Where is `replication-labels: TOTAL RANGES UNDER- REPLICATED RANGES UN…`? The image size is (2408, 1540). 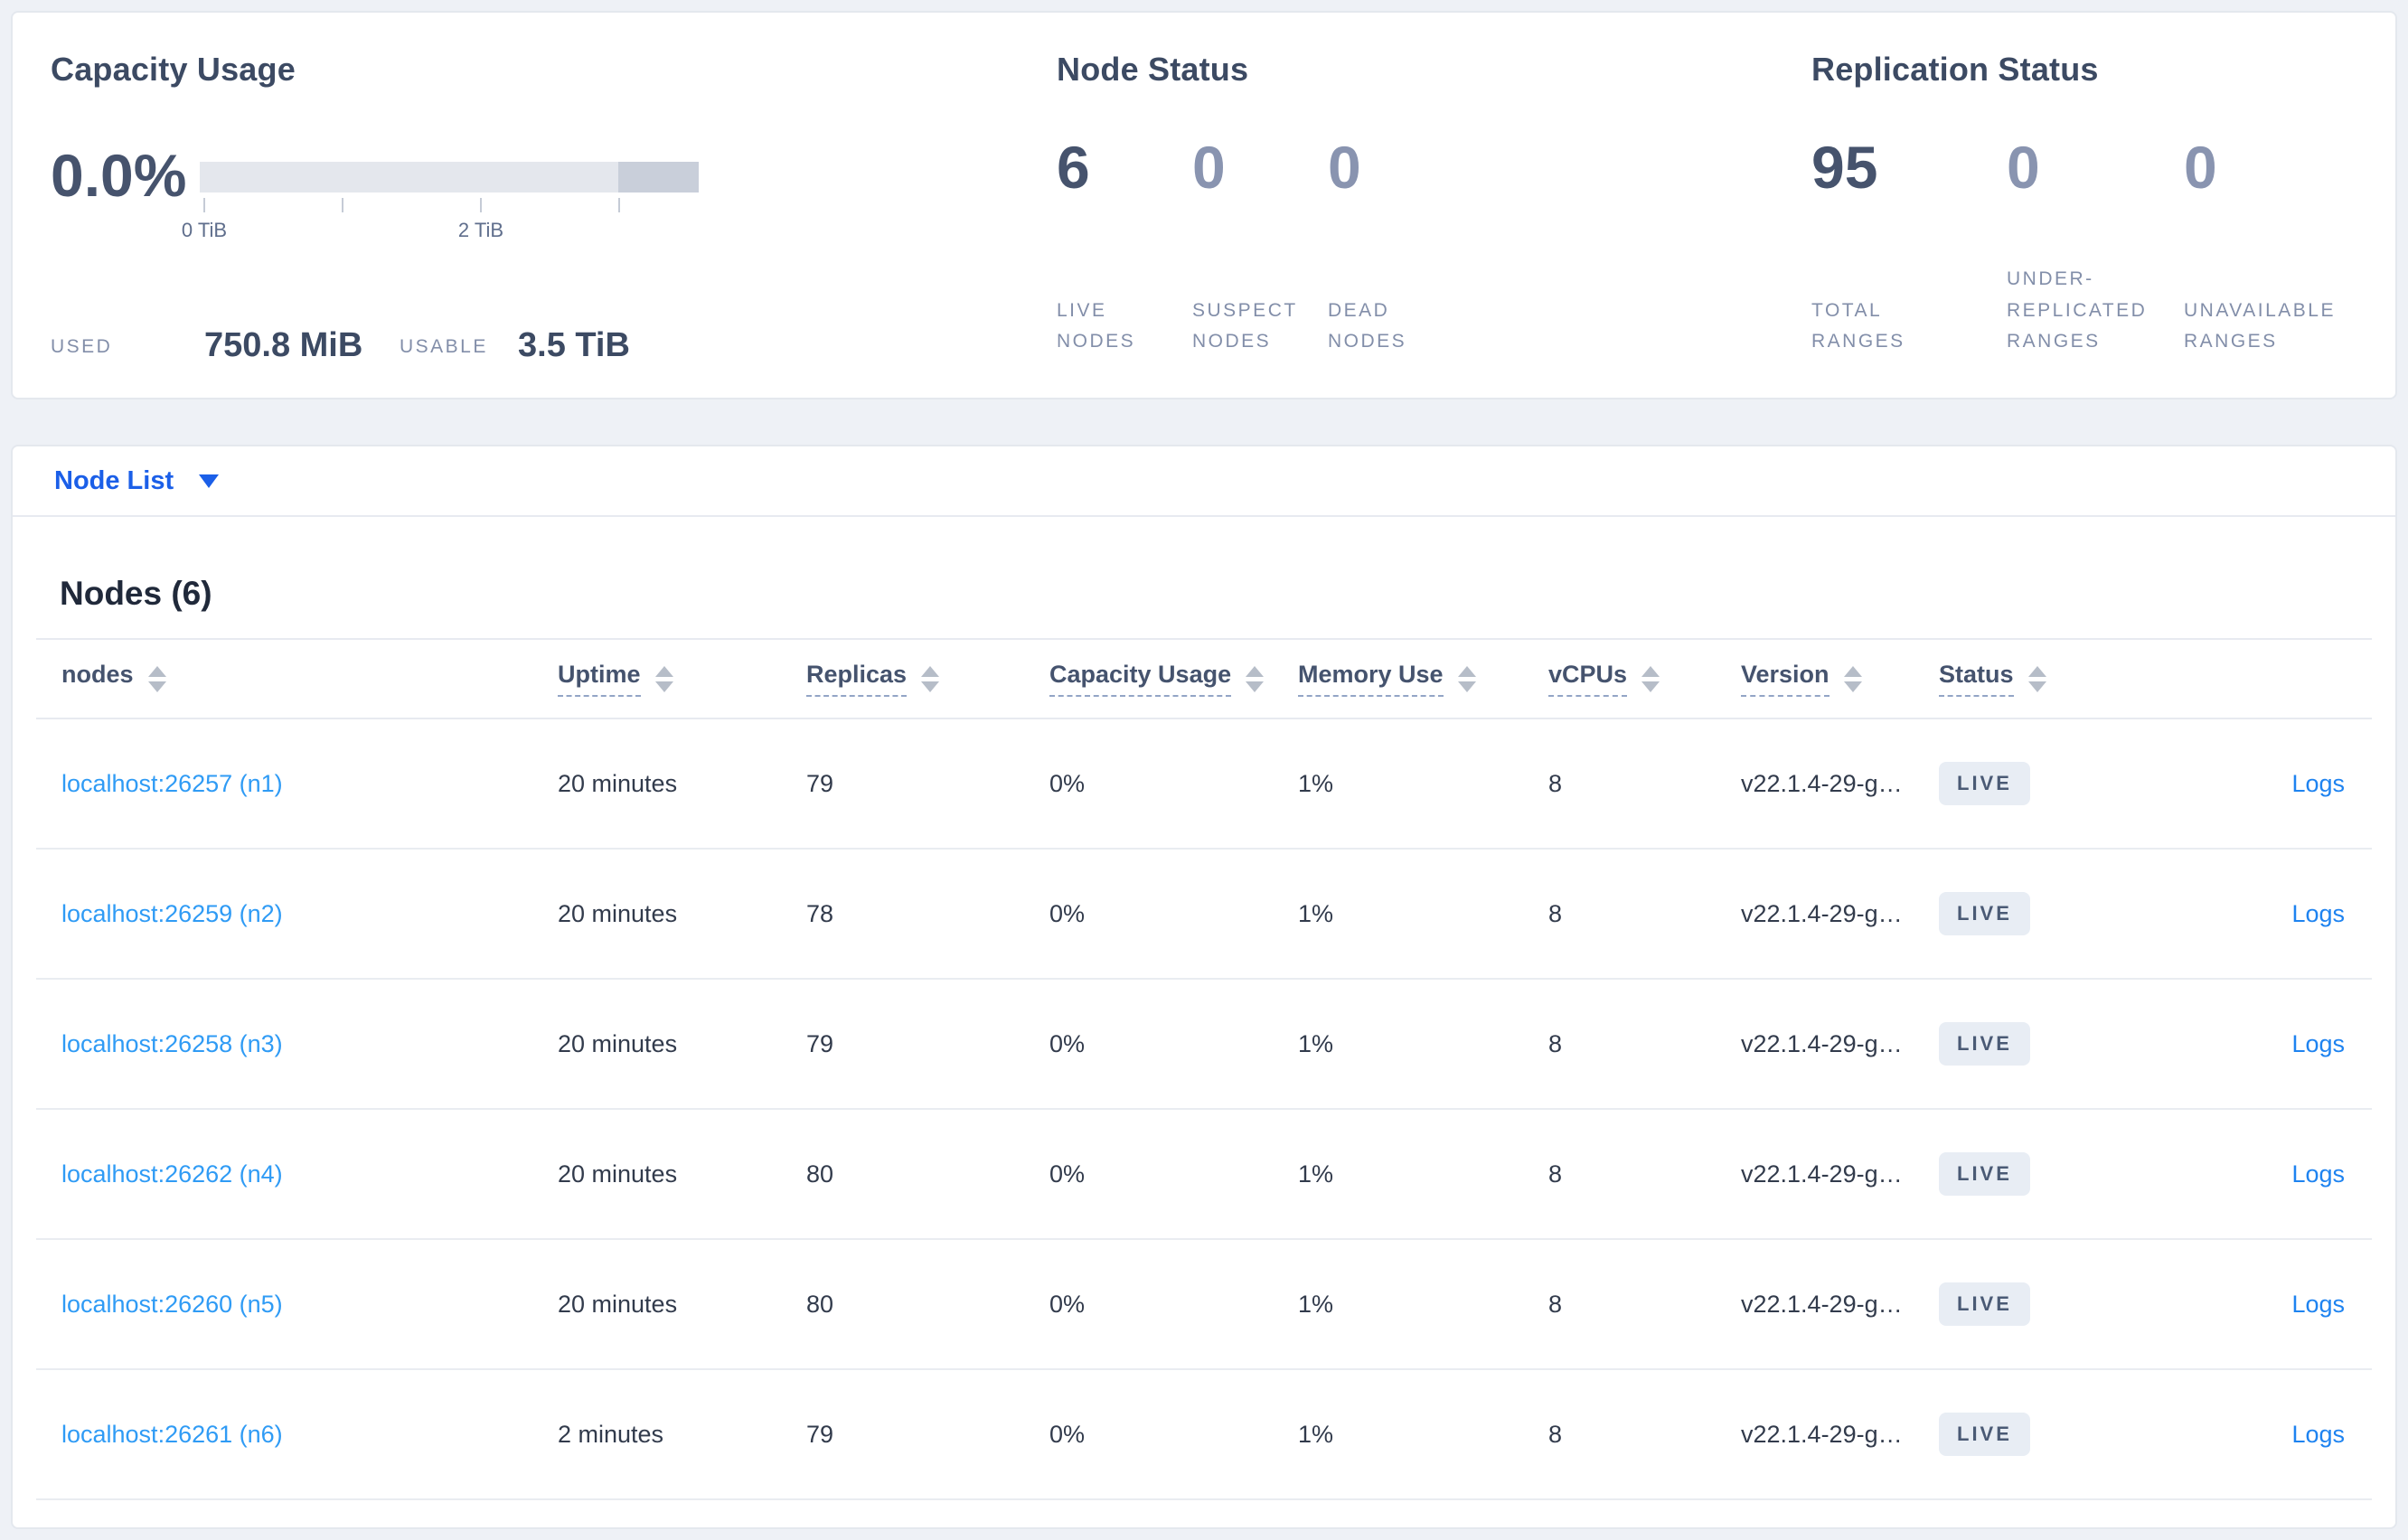
replication-labels: TOTAL RANGES UNDER- REPLICATED RANGES UN… is located at coordinates (2092, 313).